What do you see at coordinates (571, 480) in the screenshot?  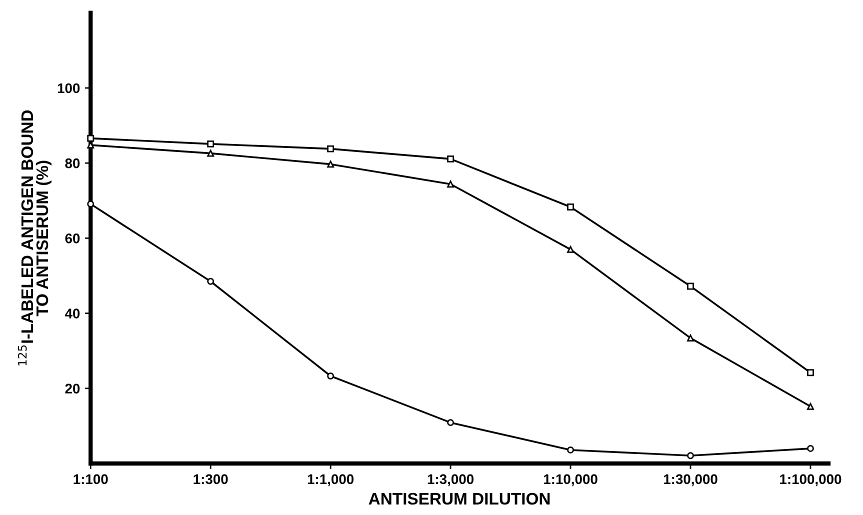 I see `x-tick-label: 1:10,000` at bounding box center [571, 480].